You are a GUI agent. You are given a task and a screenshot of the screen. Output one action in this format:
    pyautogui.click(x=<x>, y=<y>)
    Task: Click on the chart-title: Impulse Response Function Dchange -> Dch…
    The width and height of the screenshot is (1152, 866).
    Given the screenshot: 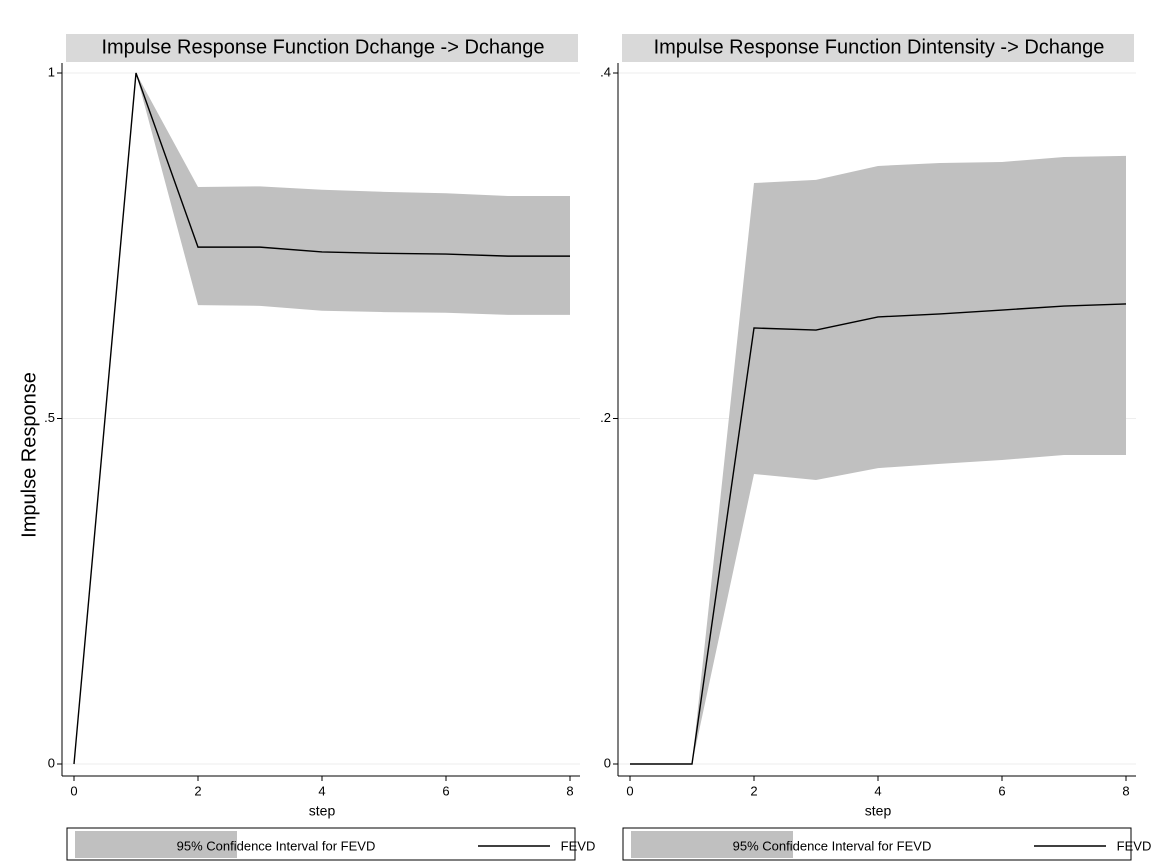 What is the action you would take?
    pyautogui.click(x=322, y=47)
    